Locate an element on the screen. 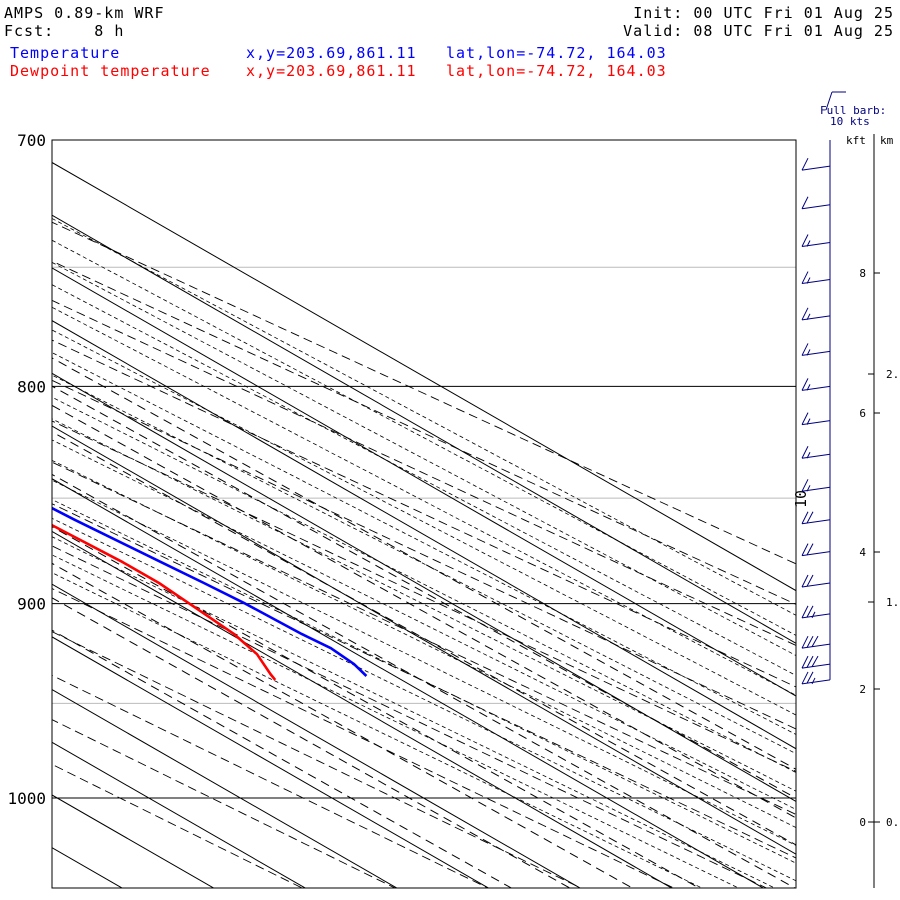  kft-tick-label: 6 is located at coordinates (862, 413).